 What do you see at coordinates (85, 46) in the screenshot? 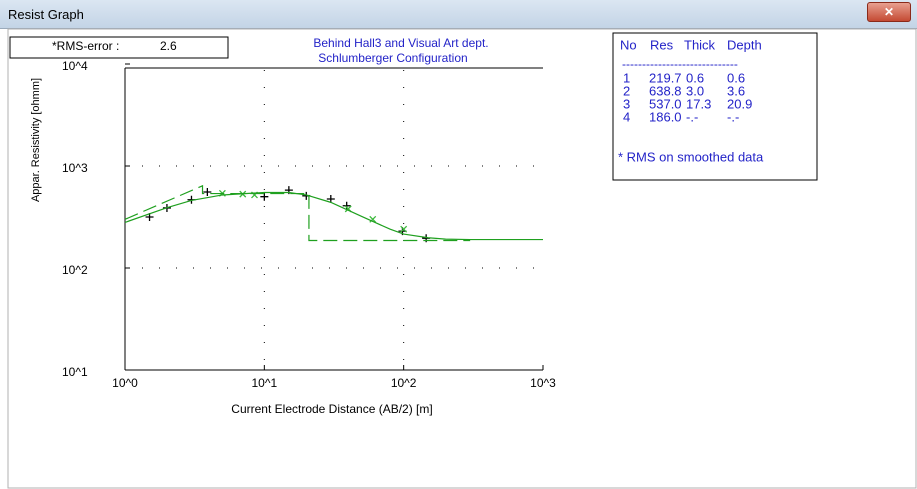
I see `rms-label: *RMS-error :` at bounding box center [85, 46].